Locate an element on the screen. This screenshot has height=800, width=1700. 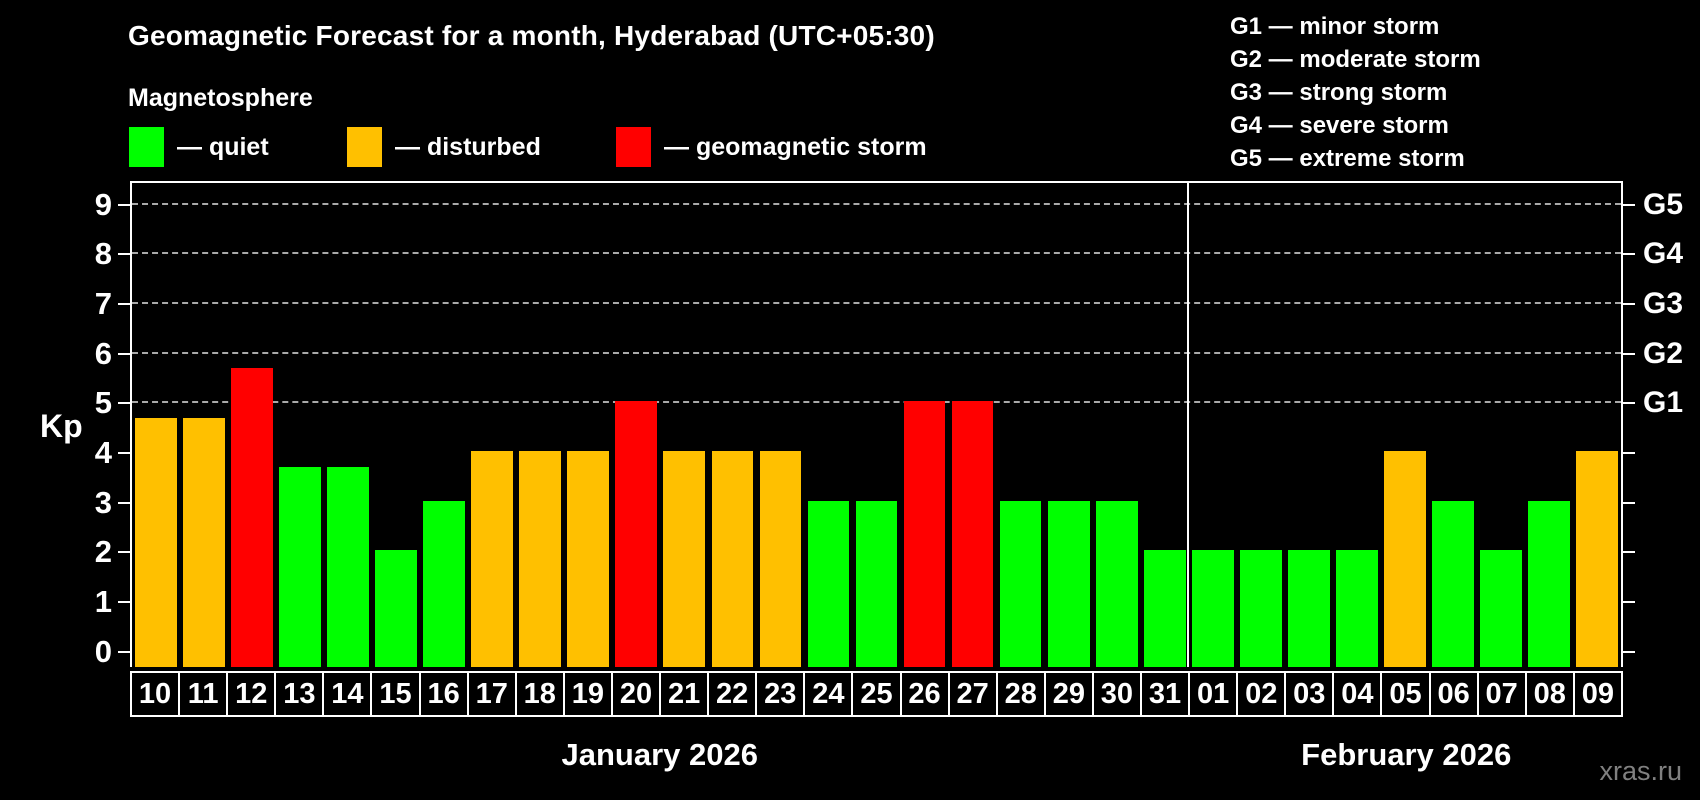
legend-item-storm: — geomagnetic storm is located at coordinates (771, 147).